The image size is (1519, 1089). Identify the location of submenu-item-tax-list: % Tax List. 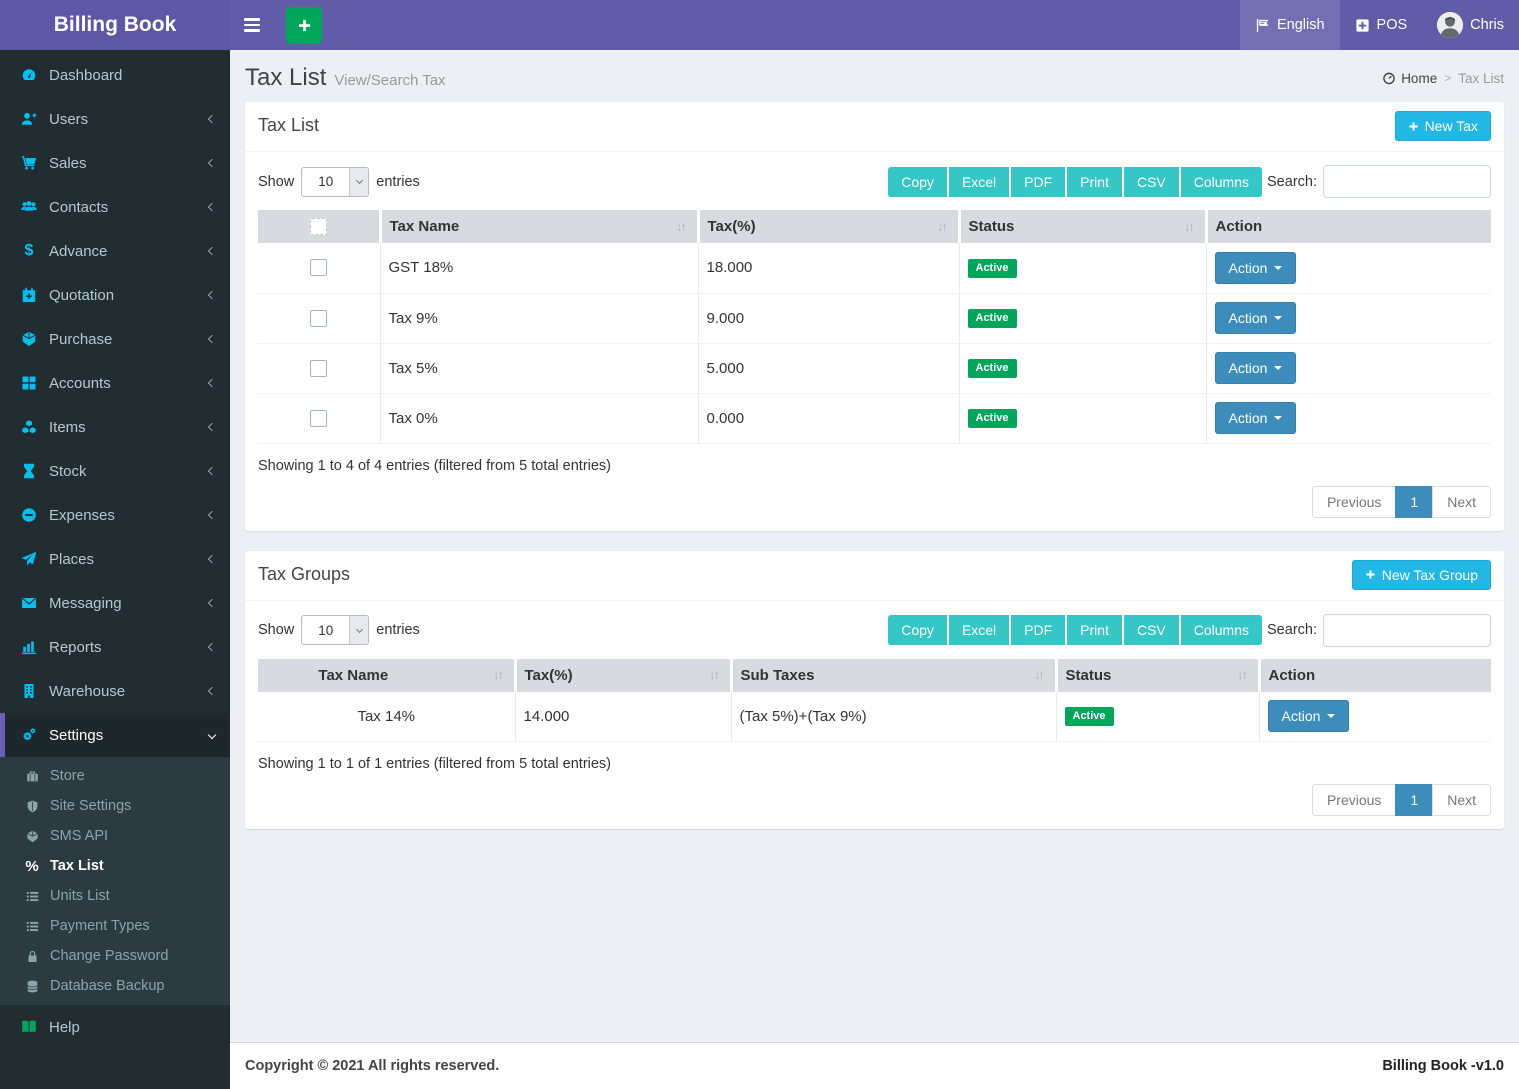
(64, 866).